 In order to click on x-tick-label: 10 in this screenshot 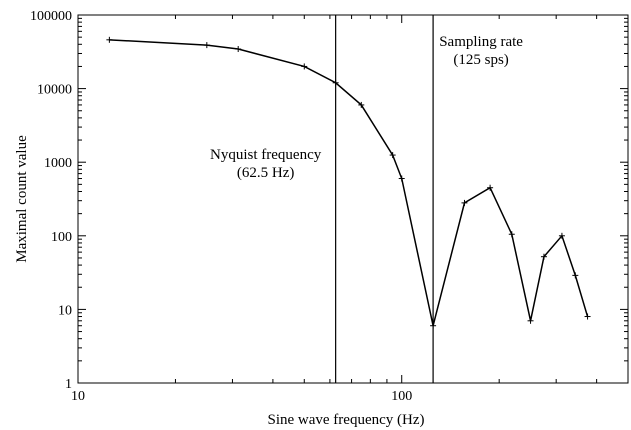, I will do `click(78, 396)`.